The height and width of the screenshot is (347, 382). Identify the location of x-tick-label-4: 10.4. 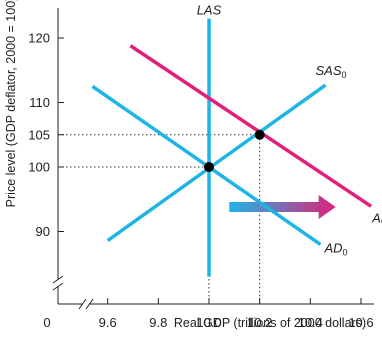
(310, 322).